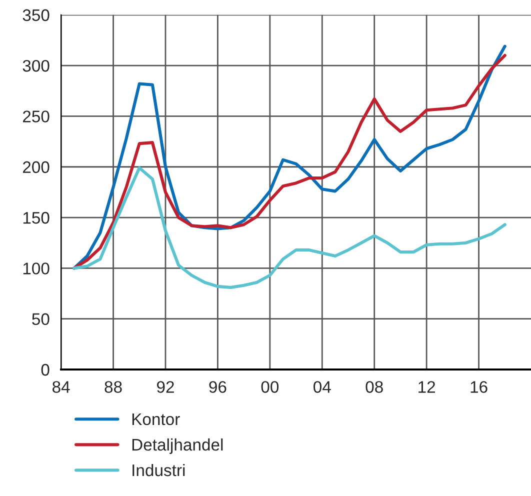 The height and width of the screenshot is (496, 531). I want to click on x-tick-label: 96, so click(217, 387).